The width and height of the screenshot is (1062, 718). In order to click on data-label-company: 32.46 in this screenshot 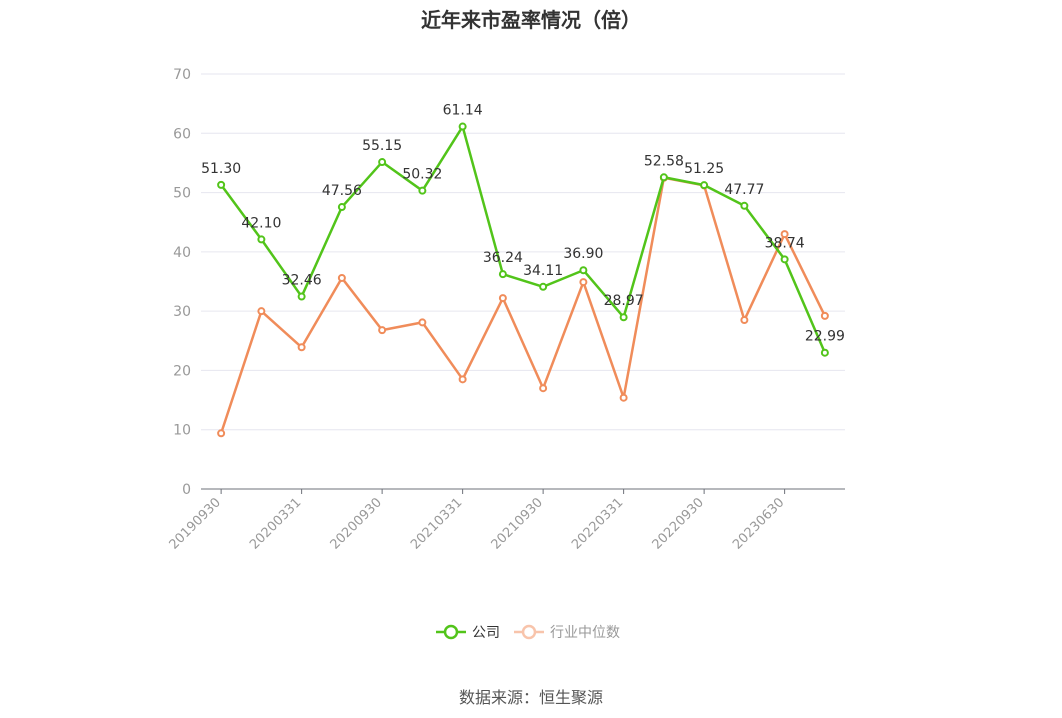, I will do `click(302, 281)`.